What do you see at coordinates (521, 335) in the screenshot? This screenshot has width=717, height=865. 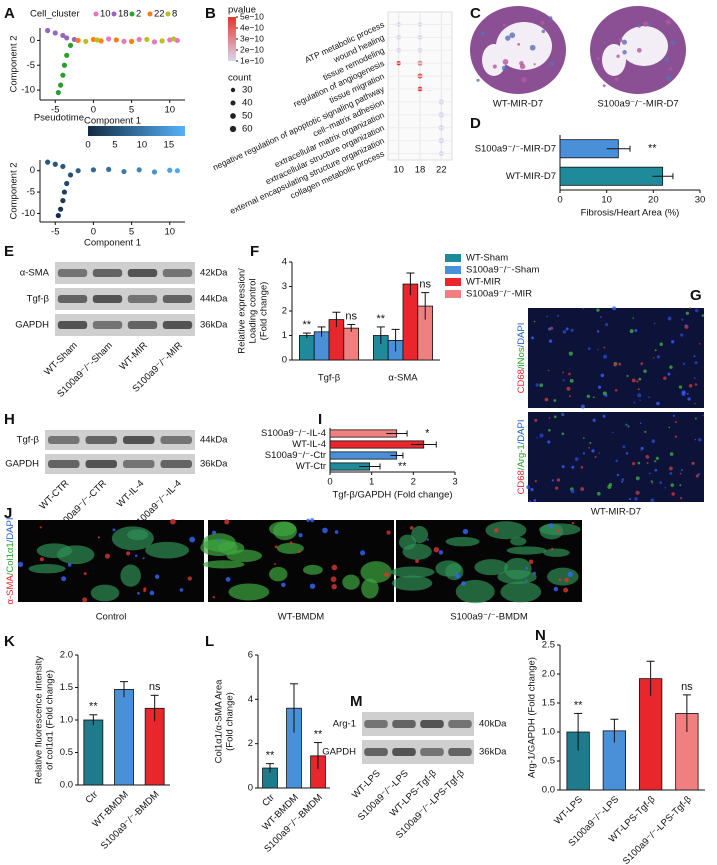 I see `stain-part: /DAPI` at bounding box center [521, 335].